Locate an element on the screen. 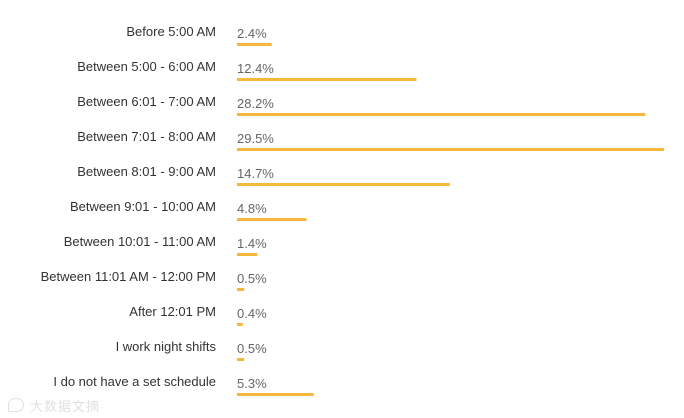  value-label: 5.3% is located at coordinates (252, 383).